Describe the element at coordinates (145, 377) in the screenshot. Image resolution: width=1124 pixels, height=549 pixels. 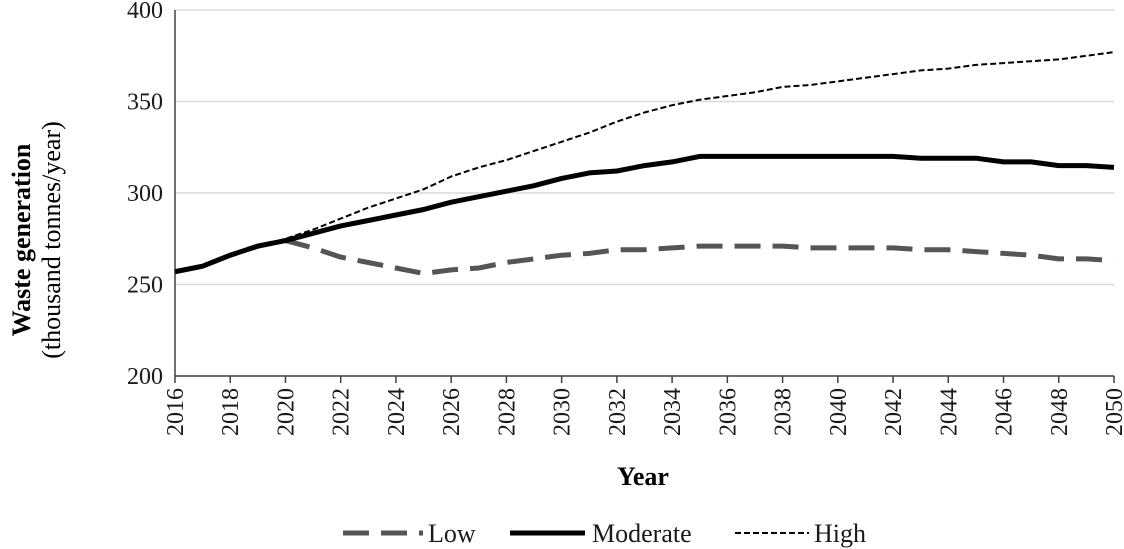
I see `y-tick-label: 200` at that location.